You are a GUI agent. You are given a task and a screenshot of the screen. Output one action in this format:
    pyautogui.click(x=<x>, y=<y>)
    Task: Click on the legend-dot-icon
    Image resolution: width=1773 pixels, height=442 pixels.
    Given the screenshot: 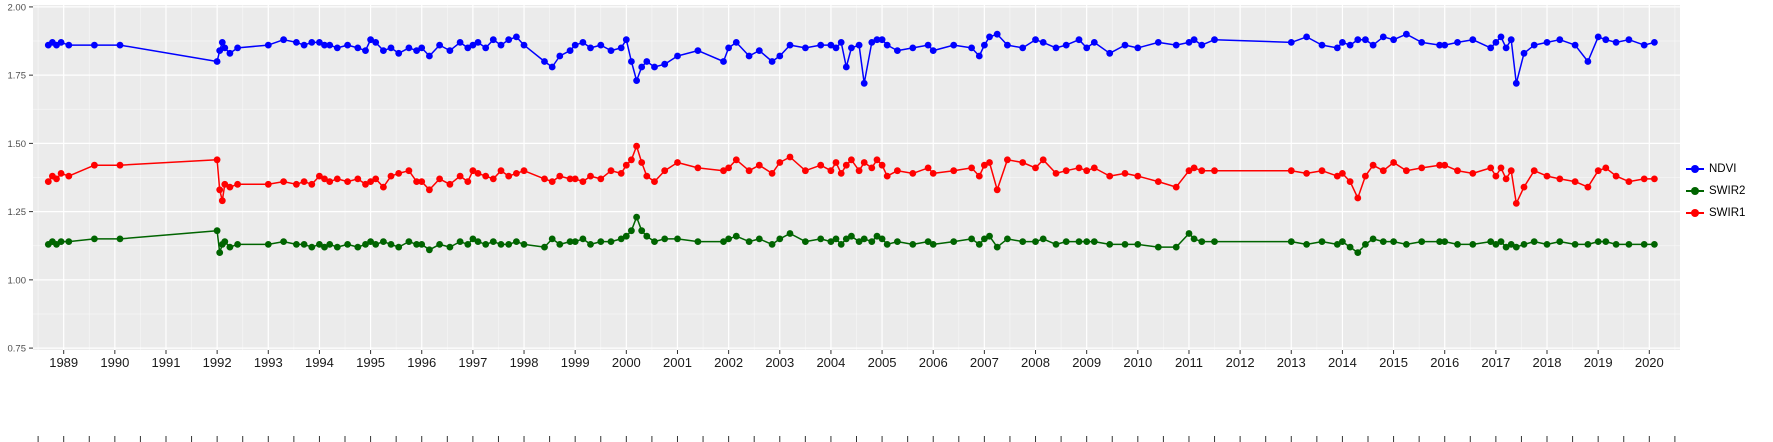 What is the action you would take?
    pyautogui.click(x=1695, y=190)
    